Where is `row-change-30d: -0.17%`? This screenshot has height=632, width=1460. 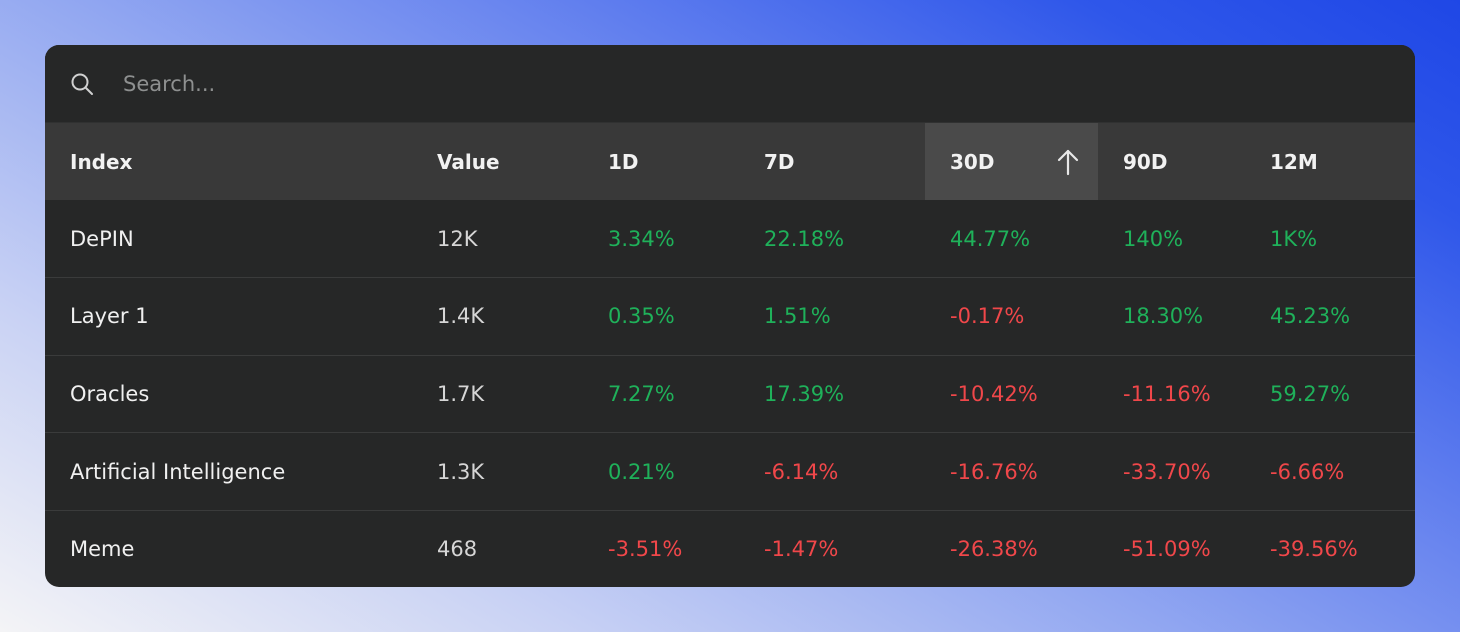 row-change-30d: -0.17% is located at coordinates (987, 316).